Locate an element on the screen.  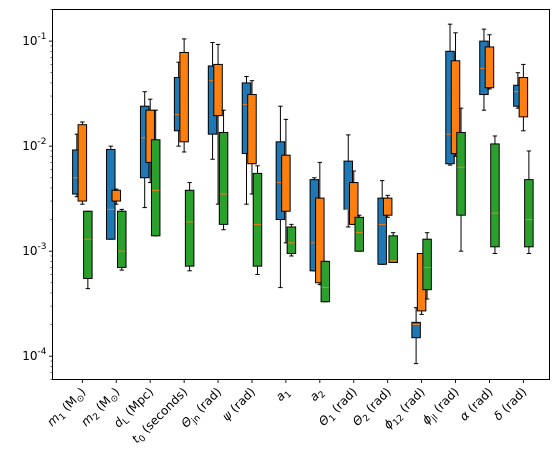
y-tick-label: 10⁻³ is located at coordinates (34, 250).